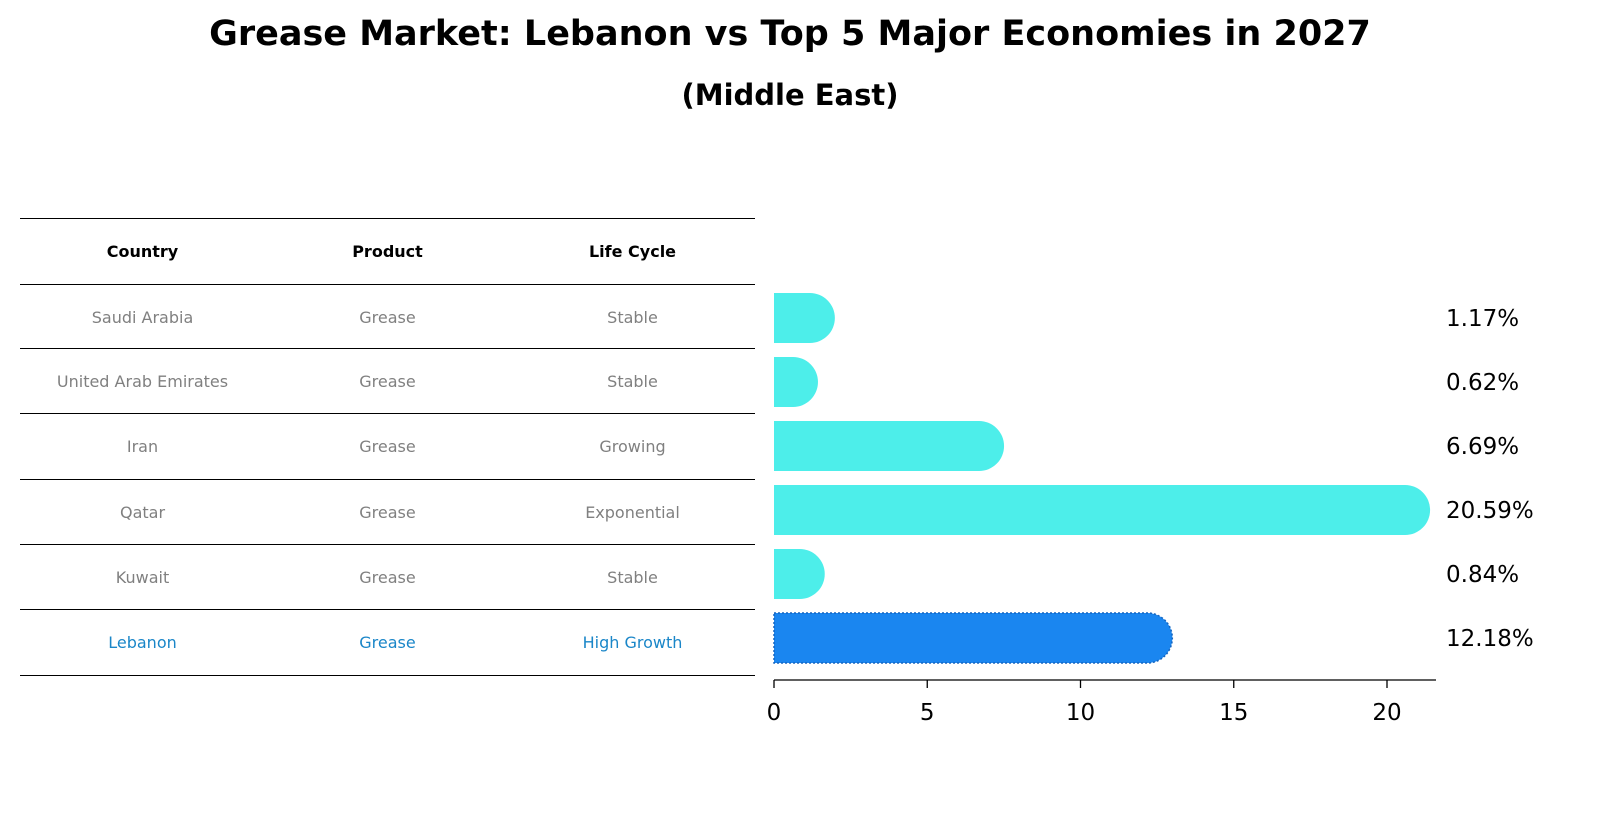 The height and width of the screenshot is (823, 1604). What do you see at coordinates (142, 251) in the screenshot?
I see `header-country: Country` at bounding box center [142, 251].